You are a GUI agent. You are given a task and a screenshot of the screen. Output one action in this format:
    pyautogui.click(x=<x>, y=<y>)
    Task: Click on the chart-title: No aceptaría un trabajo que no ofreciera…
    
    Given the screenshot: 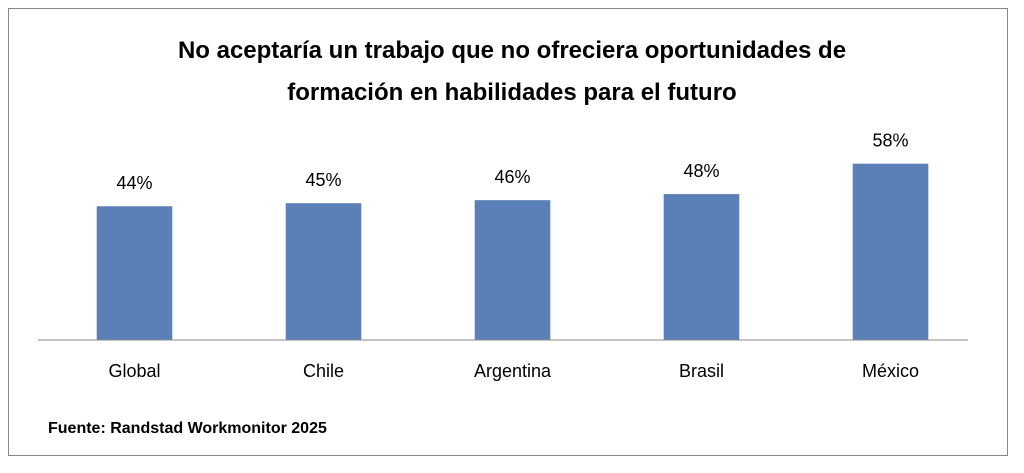 What is the action you would take?
    pyautogui.click(x=512, y=71)
    